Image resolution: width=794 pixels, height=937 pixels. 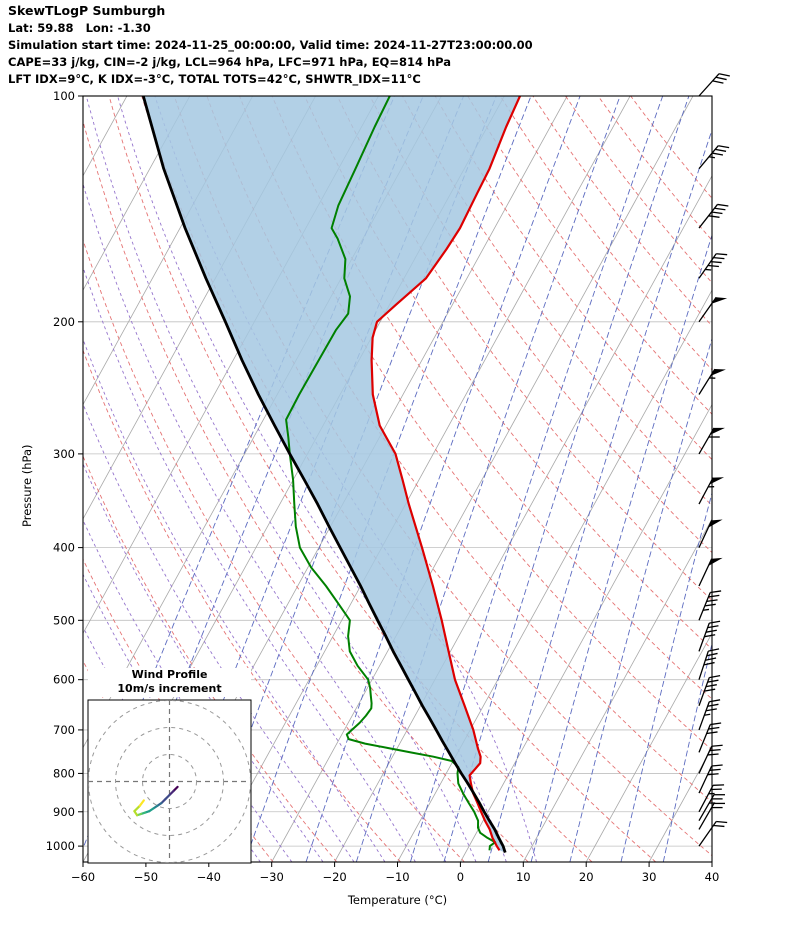 I want to click on hodograph-inset, so click(x=169, y=781).